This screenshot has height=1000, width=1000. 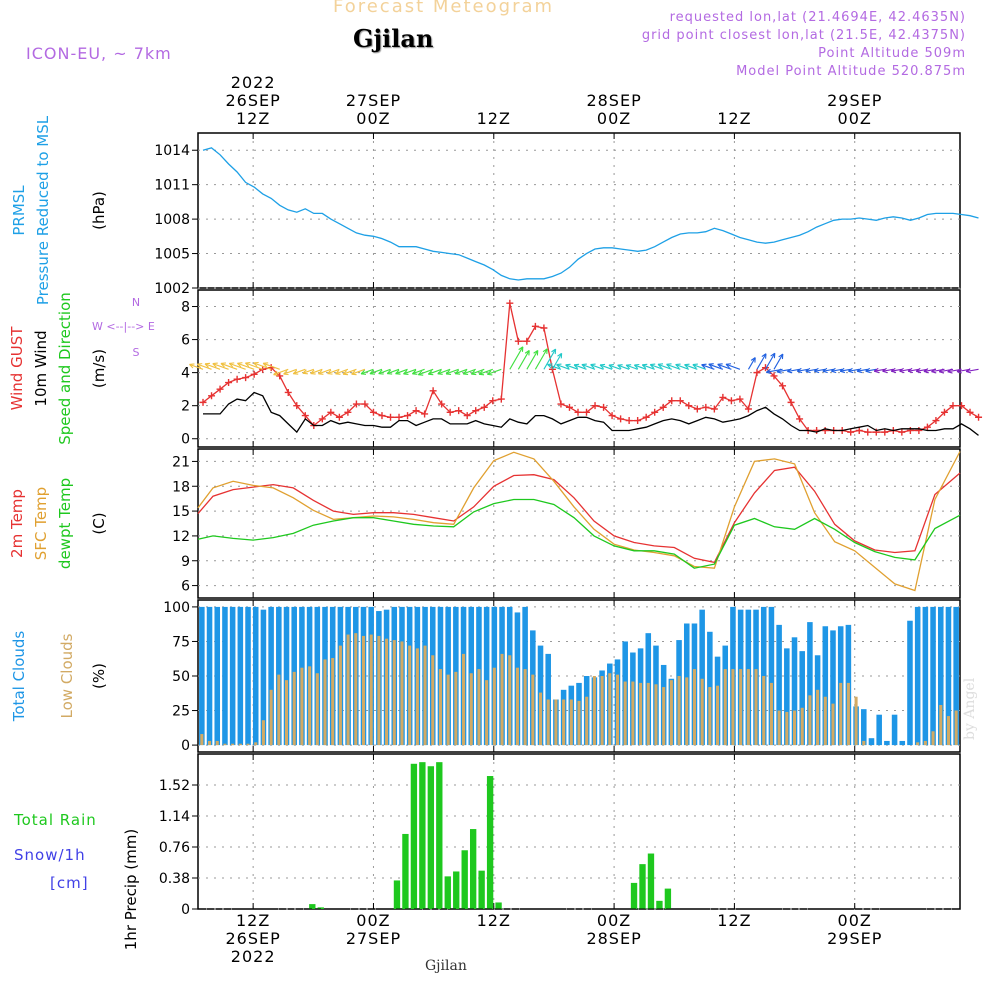 What do you see at coordinates (817, 17) in the screenshot?
I see `requested-coordinates: requested lon,lat (21.4694E, 42.4635N)` at bounding box center [817, 17].